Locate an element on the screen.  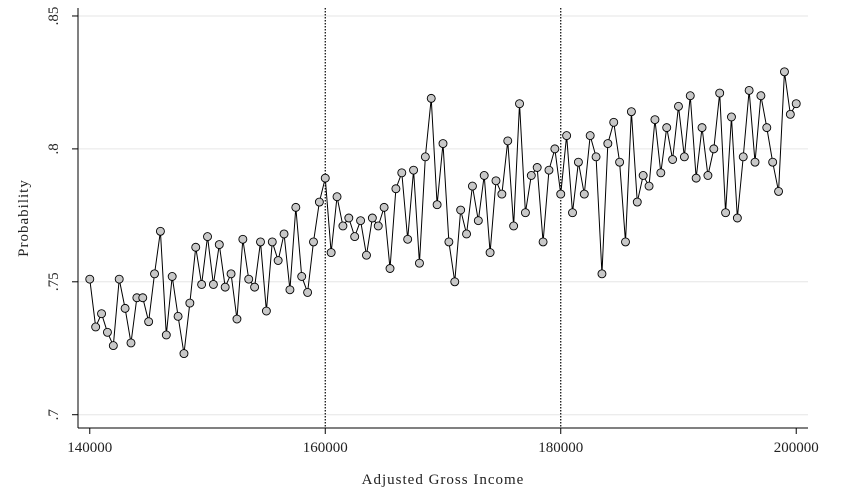
y-tick-label: .85 is located at coordinates (54, 16).